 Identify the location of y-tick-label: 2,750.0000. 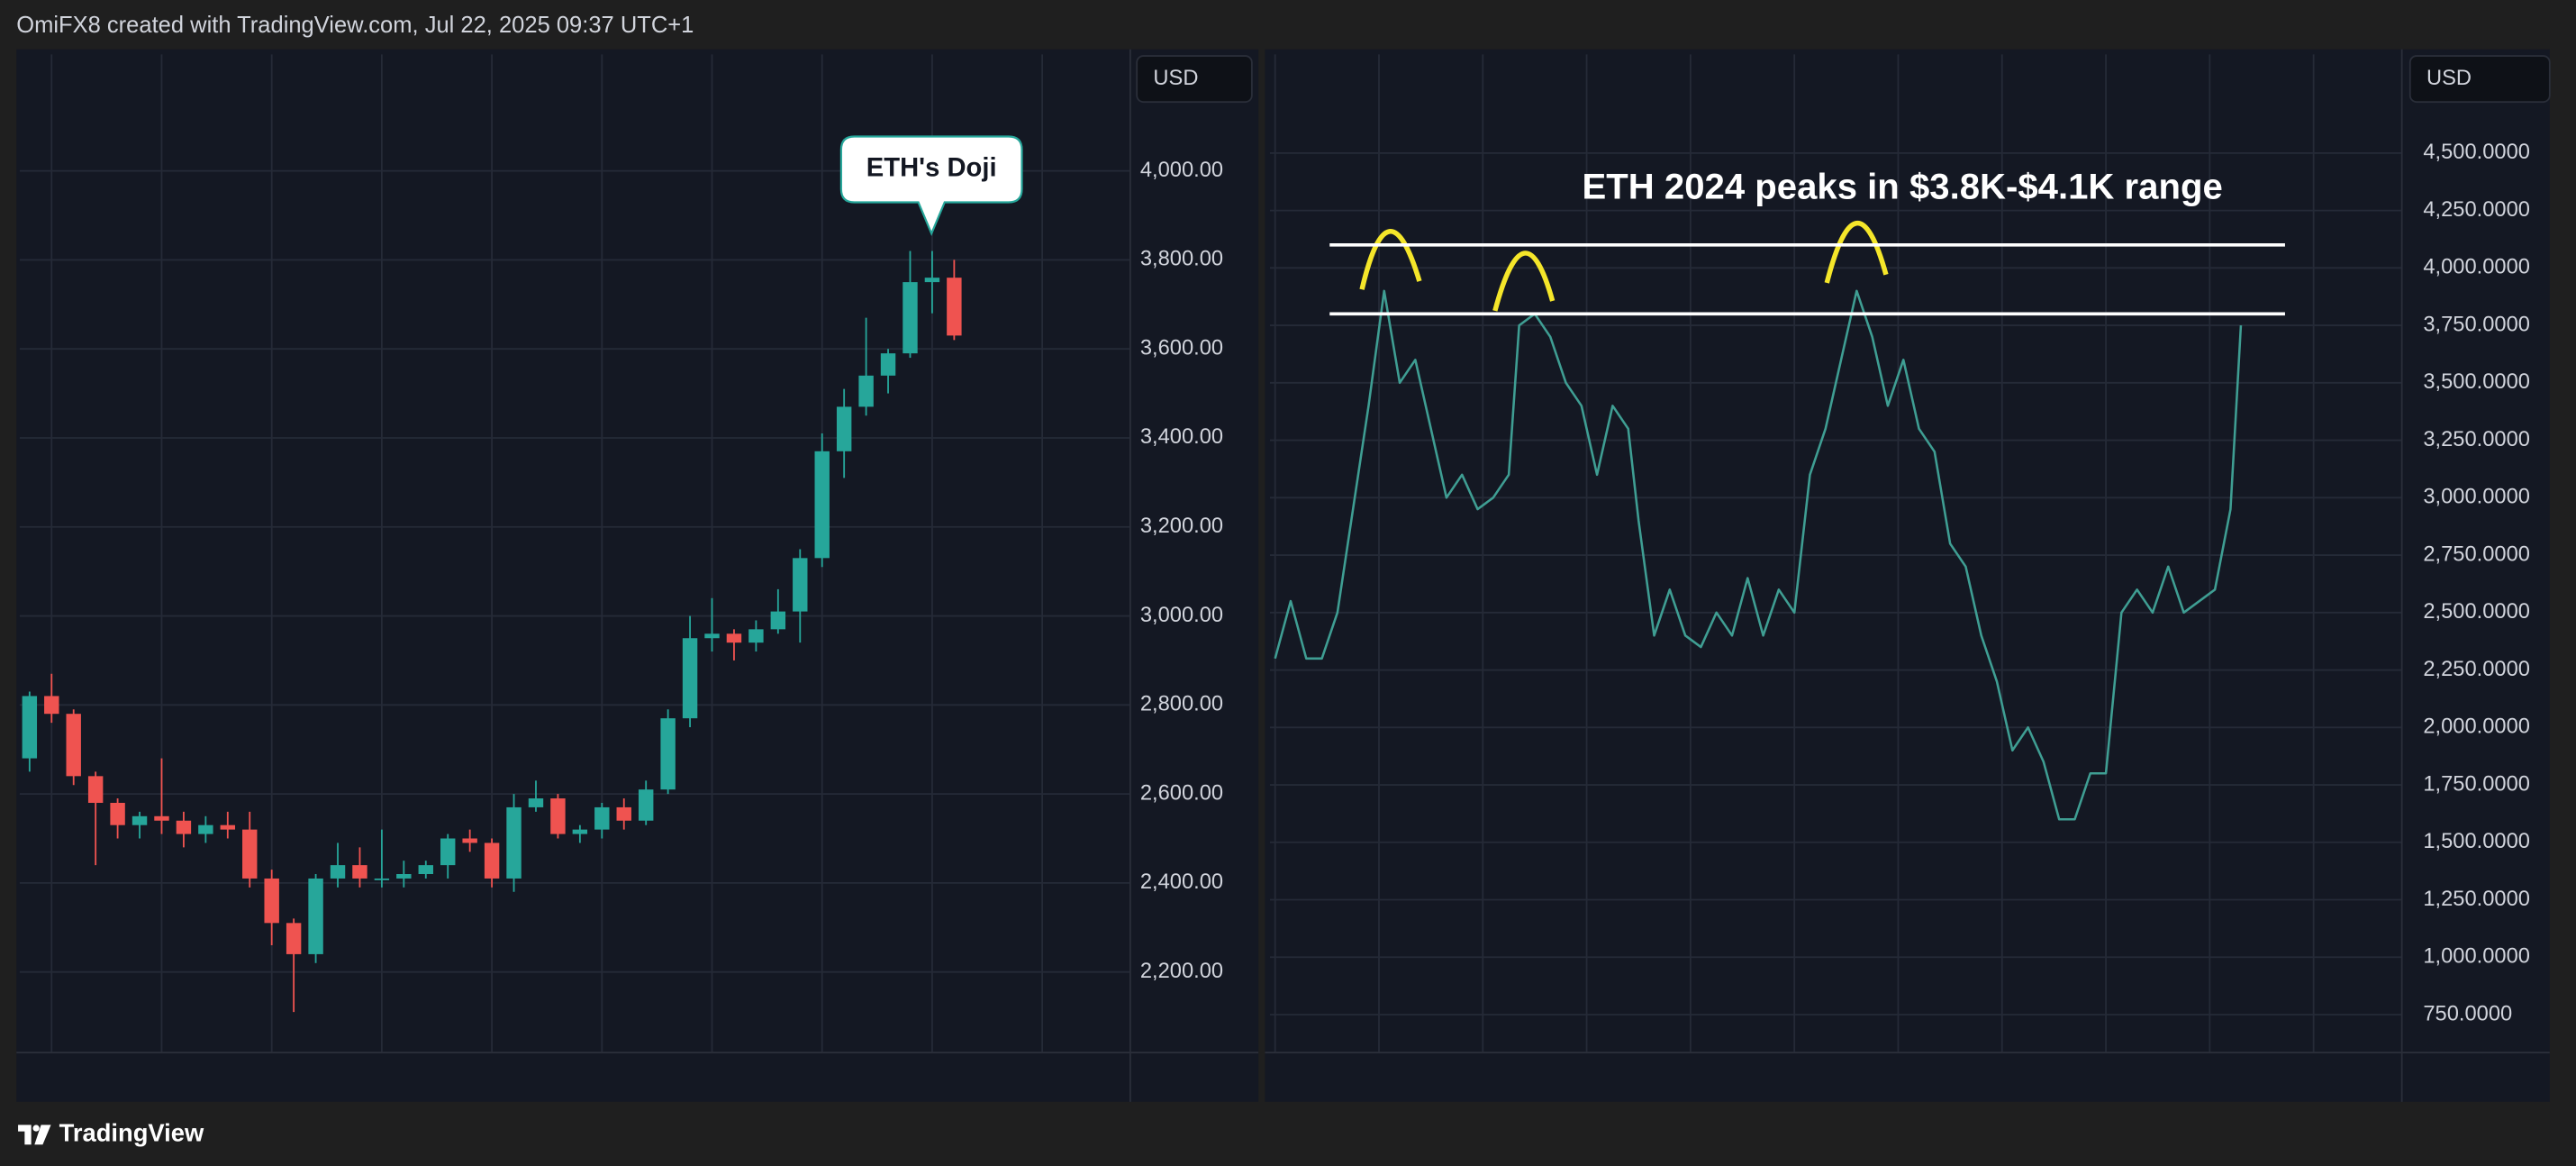
(2476, 554).